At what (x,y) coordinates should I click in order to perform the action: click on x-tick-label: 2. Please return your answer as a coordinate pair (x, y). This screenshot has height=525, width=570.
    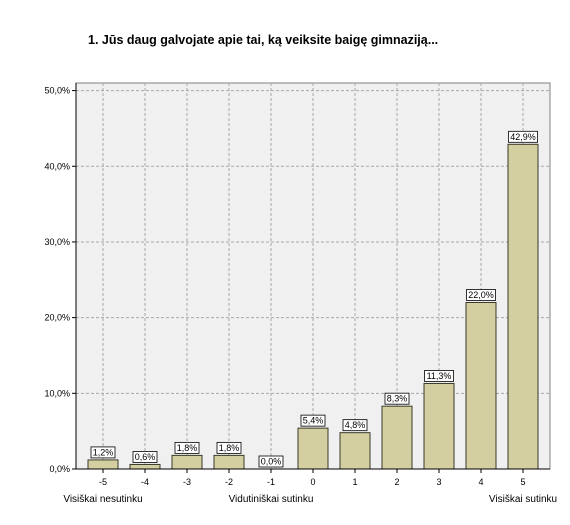
    Looking at the image, I should click on (396, 482).